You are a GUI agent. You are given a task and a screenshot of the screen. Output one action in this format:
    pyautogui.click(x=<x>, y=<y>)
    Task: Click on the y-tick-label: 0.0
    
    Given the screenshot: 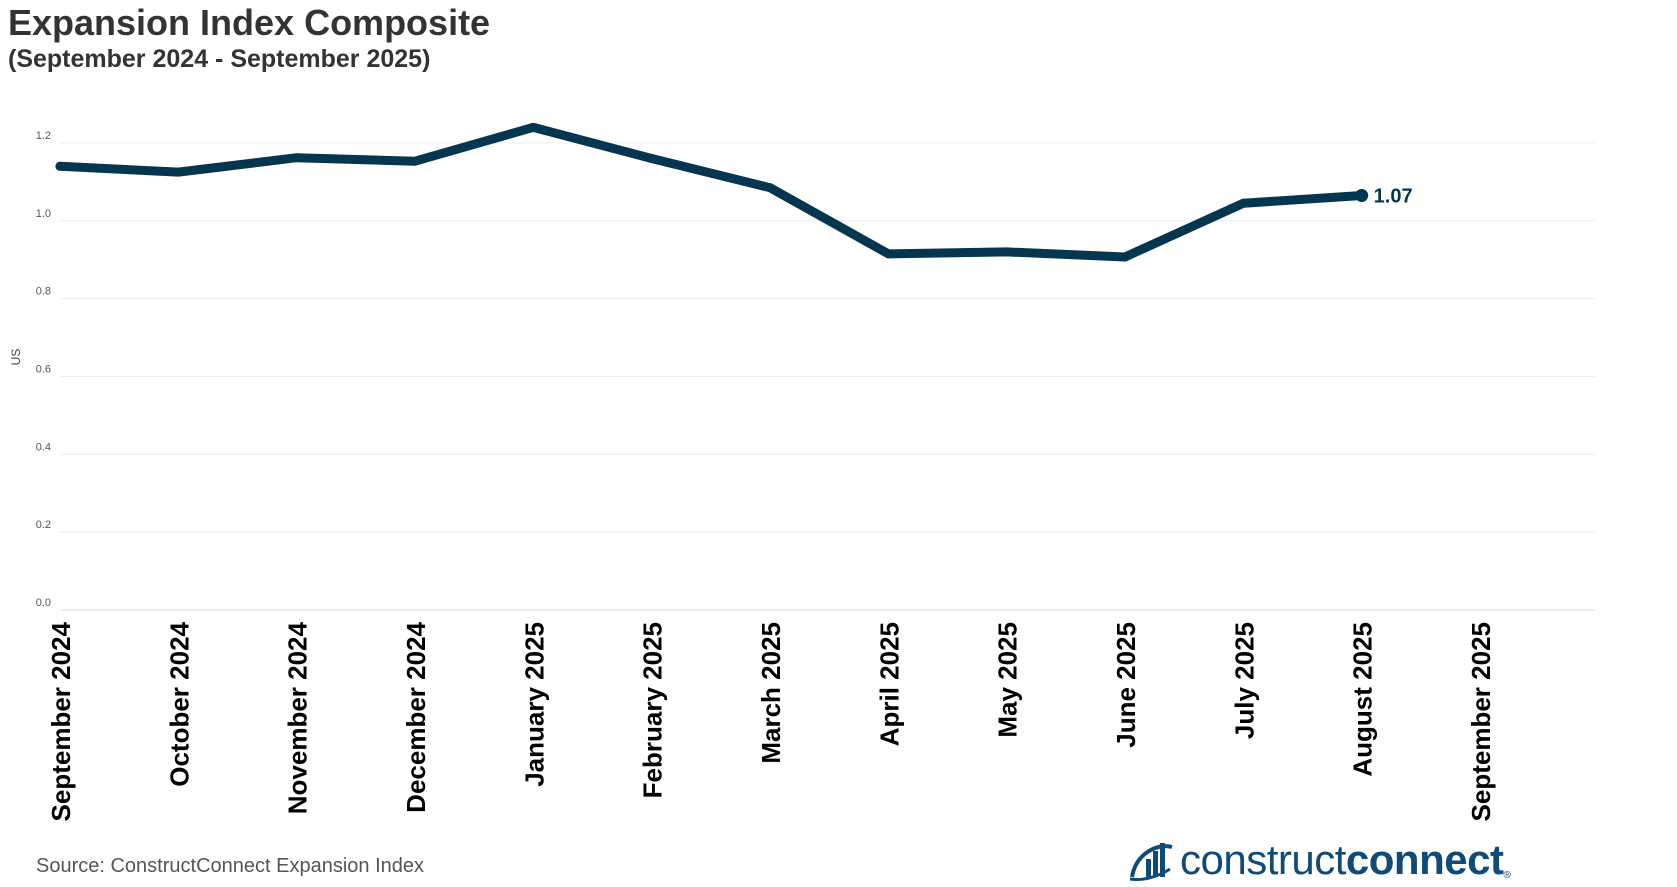 What is the action you would take?
    pyautogui.click(x=43, y=603)
    